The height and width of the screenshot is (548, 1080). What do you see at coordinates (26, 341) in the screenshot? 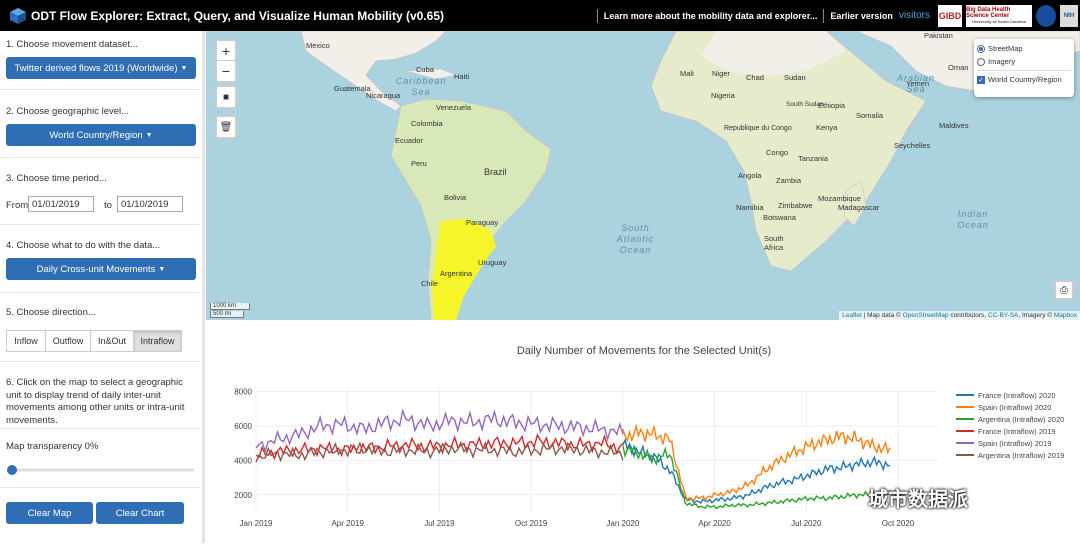
I see `inflow-button: Inflow` at bounding box center [26, 341].